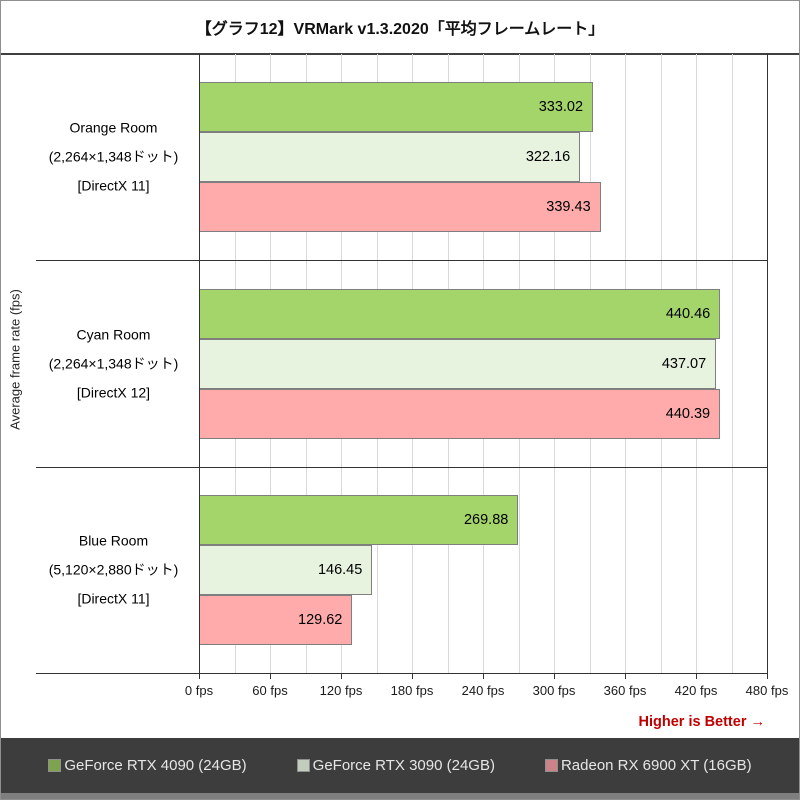 The height and width of the screenshot is (800, 800). I want to click on bar-radeon-rx-6900-xt-16gb-: 129.62, so click(276, 619).